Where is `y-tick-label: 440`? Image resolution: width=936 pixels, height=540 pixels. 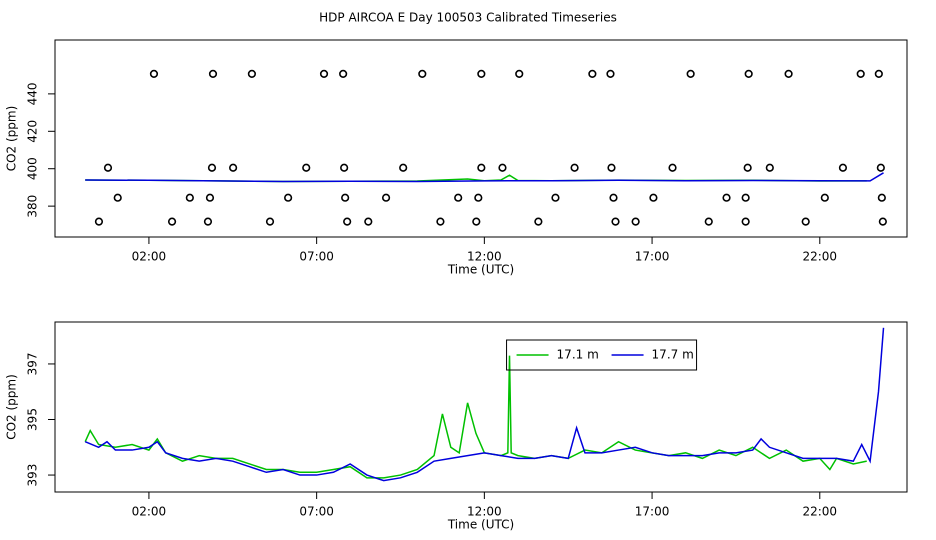 y-tick-label: 440 is located at coordinates (33, 93).